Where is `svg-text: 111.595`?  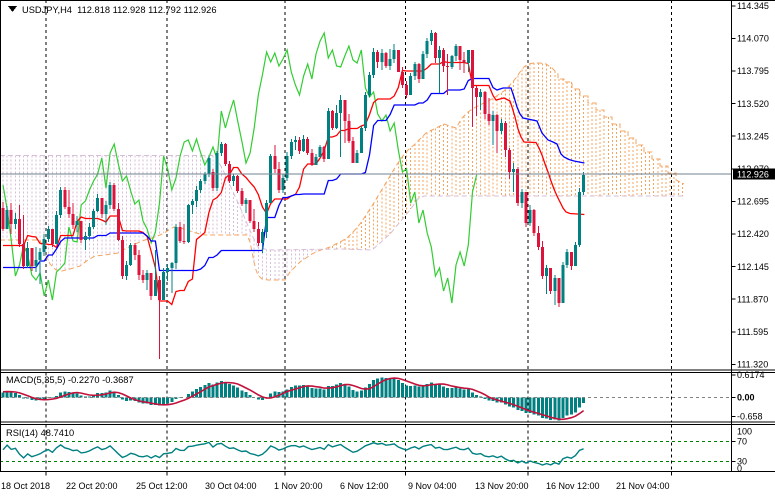
svg-text: 111.595 is located at coordinates (752, 332).